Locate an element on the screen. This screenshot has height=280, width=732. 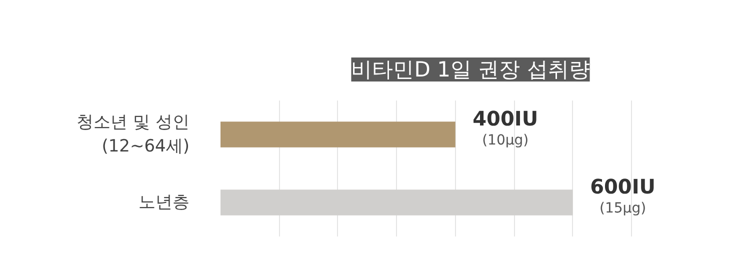
data-label: 600IU (15μg) is located at coordinates (623, 195).